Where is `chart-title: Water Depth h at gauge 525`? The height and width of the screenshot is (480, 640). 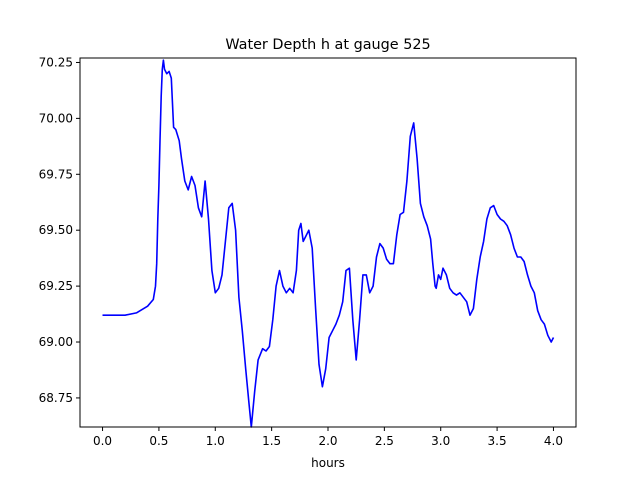 chart-title: Water Depth h at gauge 525 is located at coordinates (327, 45).